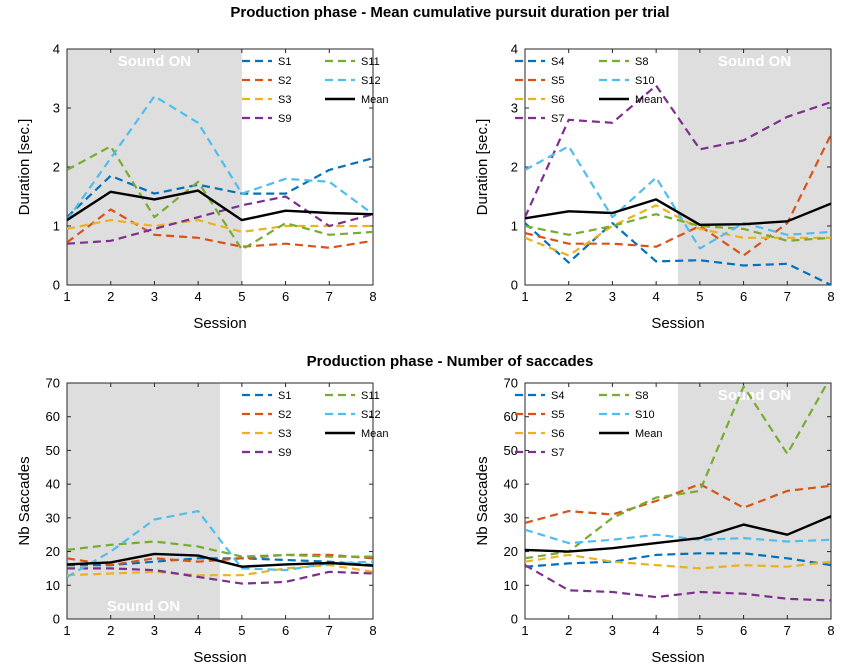  I want to click on saccades-right-x-tick-label: 6, so click(743, 630).